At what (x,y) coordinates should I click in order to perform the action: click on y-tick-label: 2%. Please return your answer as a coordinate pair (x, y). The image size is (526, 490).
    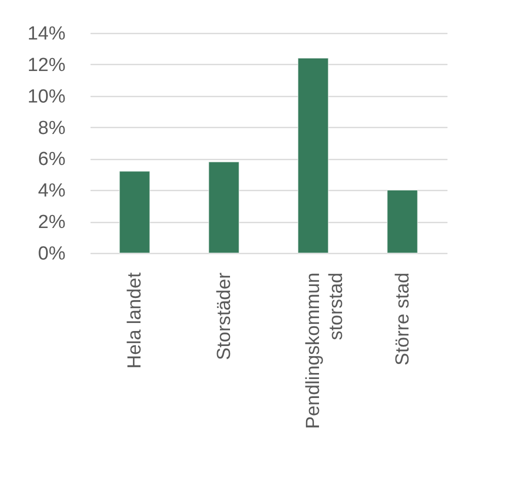
    Looking at the image, I should click on (52, 223).